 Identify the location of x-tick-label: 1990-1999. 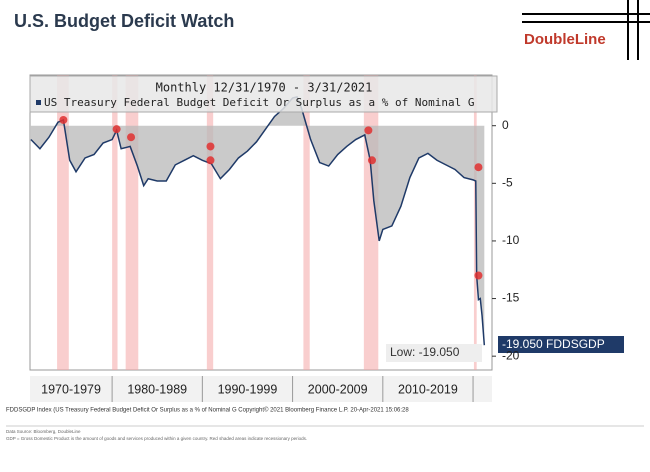
(248, 389).